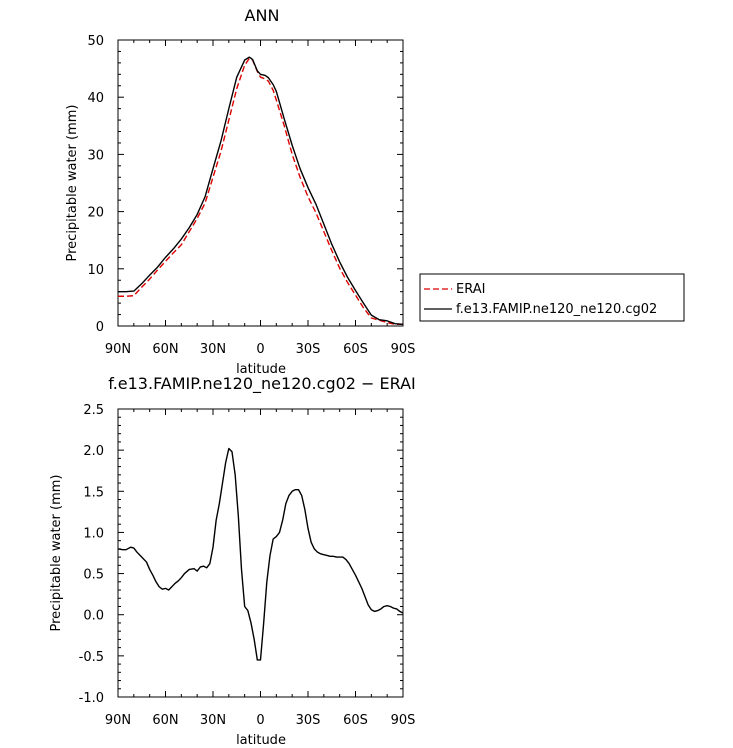 The width and height of the screenshot is (733, 748). What do you see at coordinates (91, 698) in the screenshot?
I see `bottom-y-tick-label: -1.0` at bounding box center [91, 698].